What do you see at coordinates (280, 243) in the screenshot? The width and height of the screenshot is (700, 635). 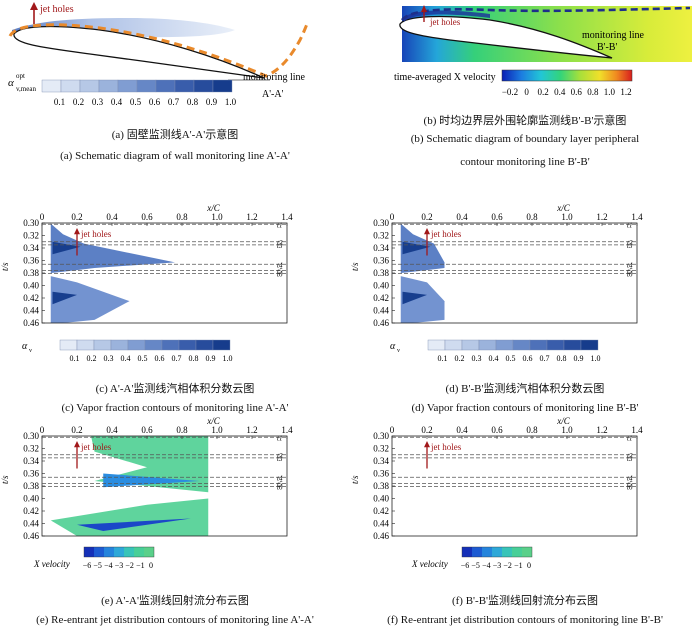 I see `t-label: t2` at bounding box center [280, 243].